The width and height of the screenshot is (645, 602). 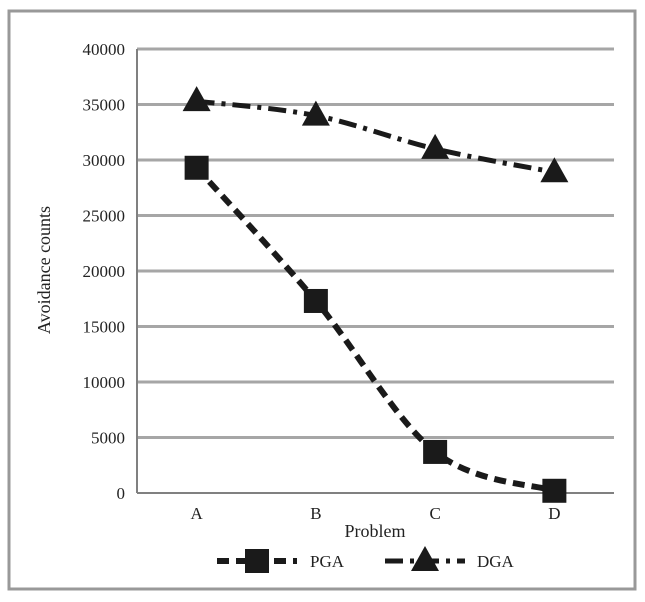 I want to click on y-tick-label: 5000, so click(x=108, y=438).